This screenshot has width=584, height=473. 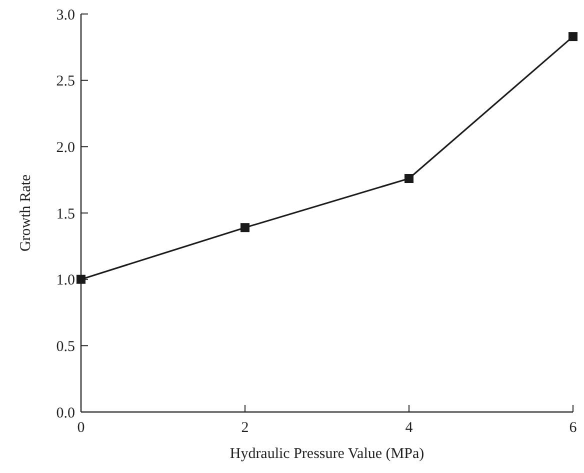 What do you see at coordinates (409, 428) in the screenshot?
I see `x-tick-label: 4` at bounding box center [409, 428].